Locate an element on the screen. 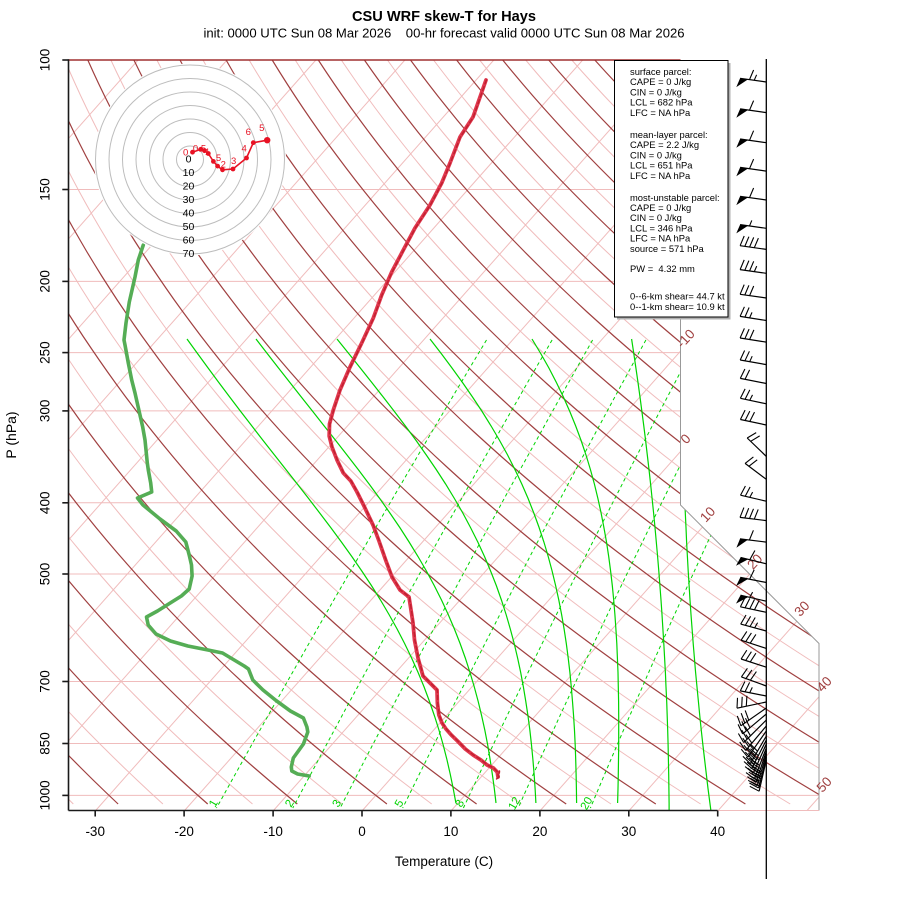  svg-text: 8 is located at coordinates (461, 804).